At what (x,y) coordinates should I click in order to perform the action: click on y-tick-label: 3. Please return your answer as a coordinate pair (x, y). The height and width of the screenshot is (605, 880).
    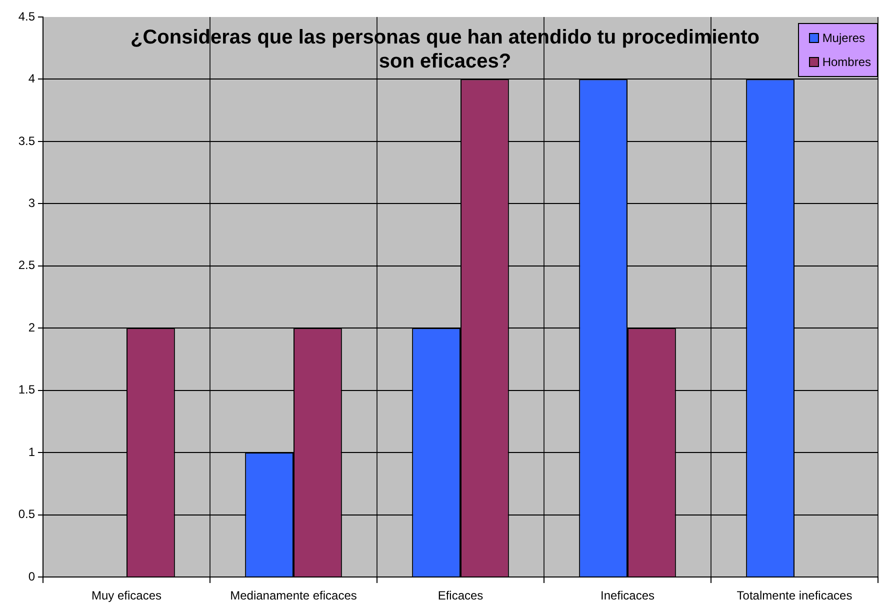
    Looking at the image, I should click on (32, 203).